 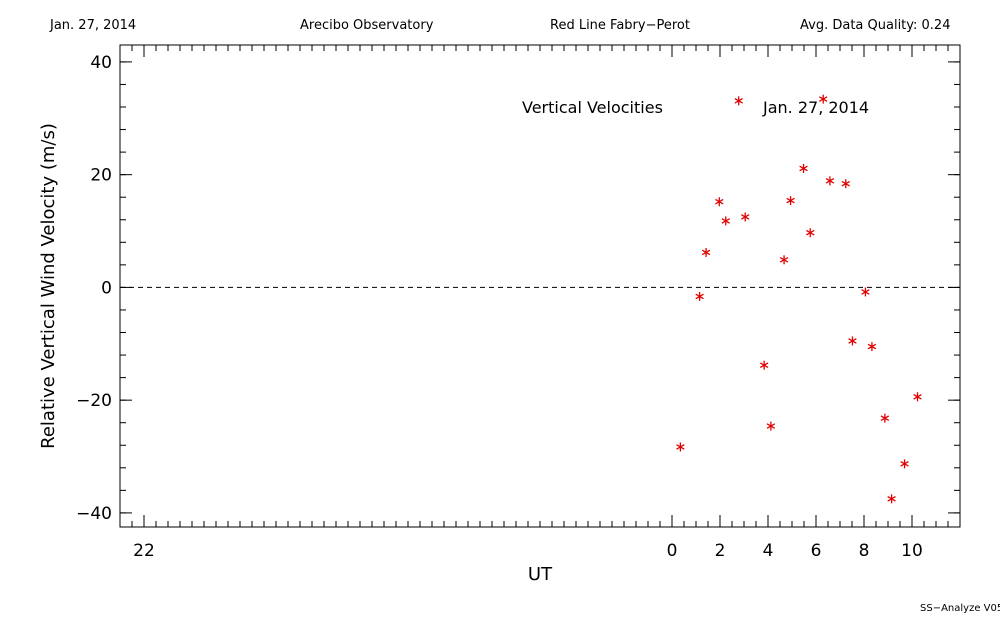 What do you see at coordinates (815, 107) in the screenshot?
I see `chart-annotation-date: Jan. 27, 2014` at bounding box center [815, 107].